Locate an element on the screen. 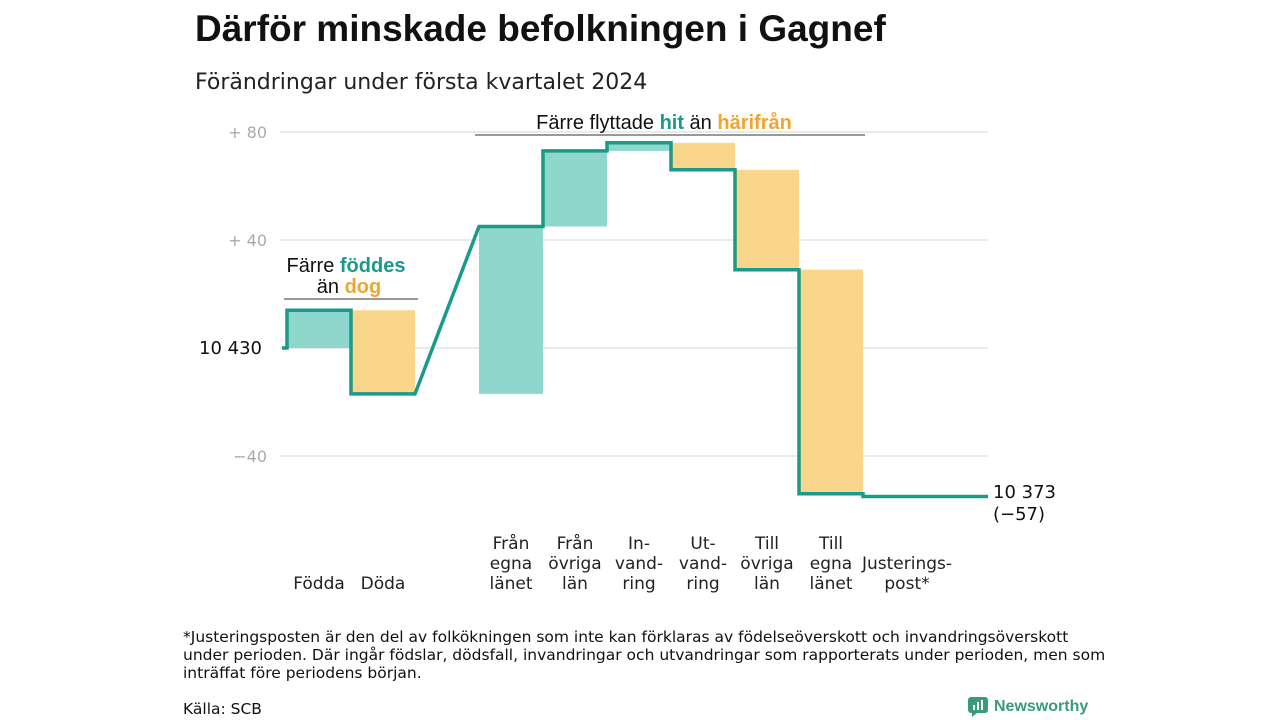 This screenshot has width=1280, height=720. brand-name: Newsworthy is located at coordinates (1041, 706).